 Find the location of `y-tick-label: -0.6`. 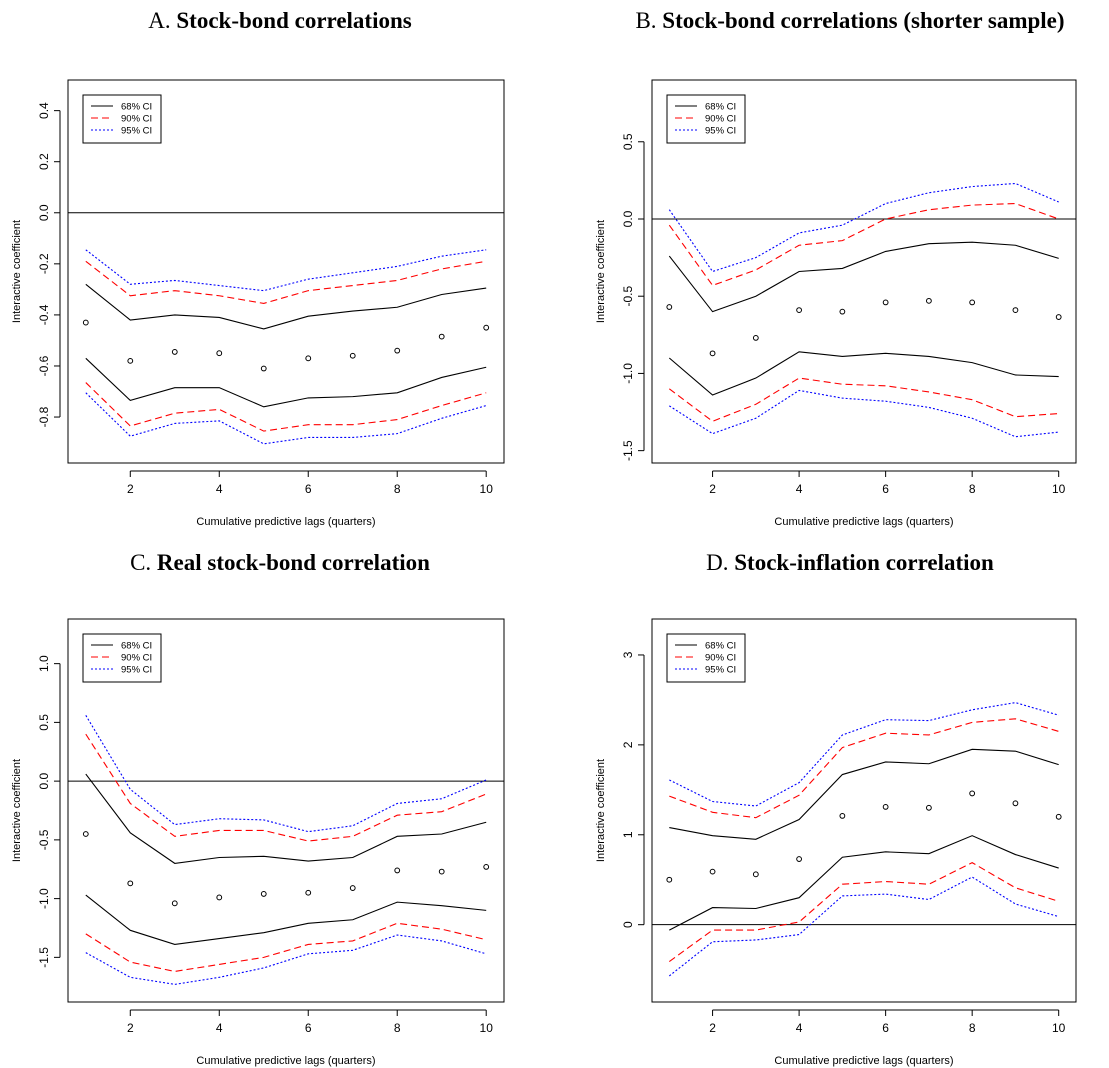

y-tick-label: -0.6 is located at coordinates (44, 365).